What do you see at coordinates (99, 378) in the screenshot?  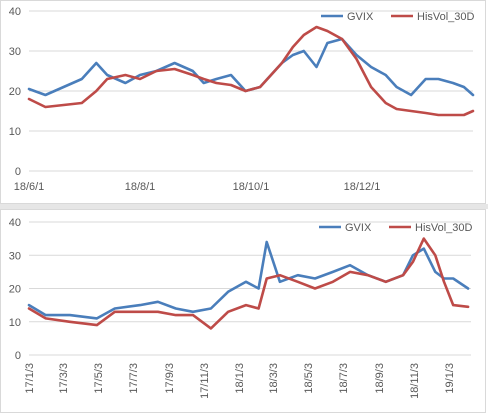 I see `x-tick-label: 17/5/3` at bounding box center [99, 378].